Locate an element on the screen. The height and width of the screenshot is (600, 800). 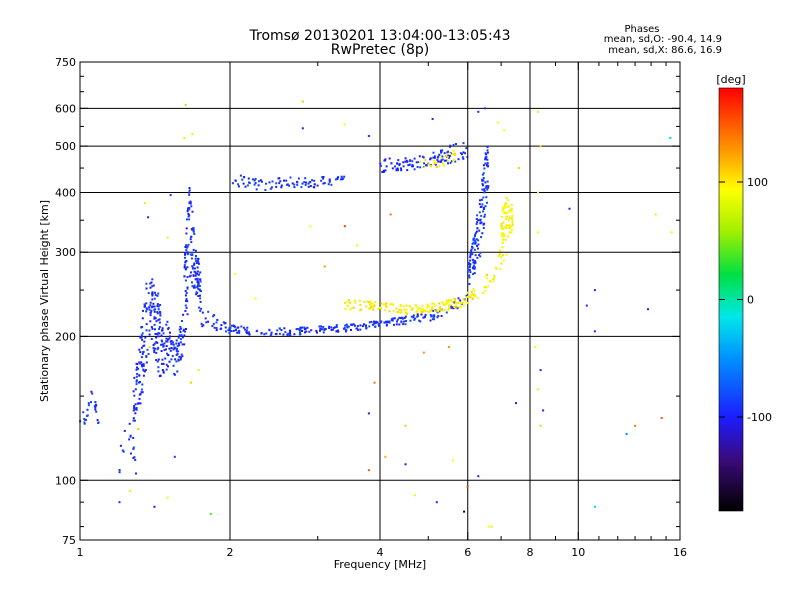
colorbar-tick-label: 0 is located at coordinates (750, 300).